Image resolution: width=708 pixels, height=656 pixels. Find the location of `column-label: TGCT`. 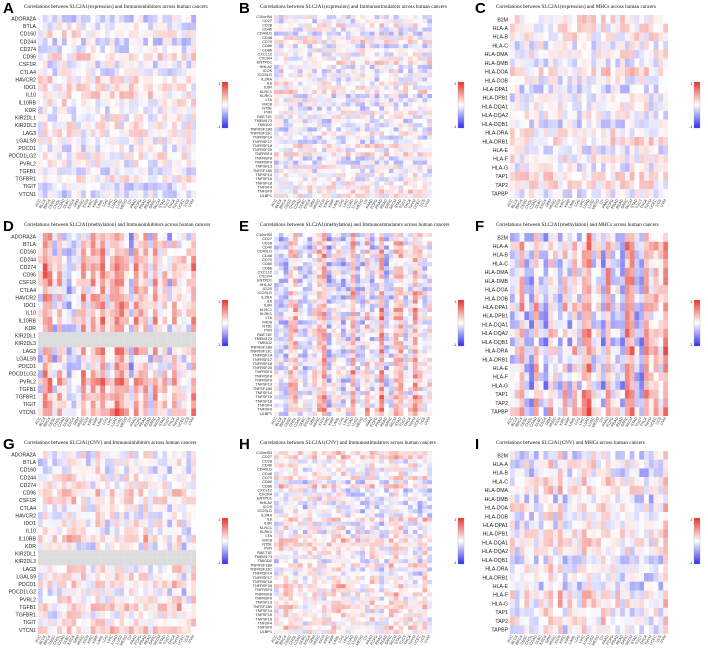

column-label: TGCT is located at coordinates (403, 204).